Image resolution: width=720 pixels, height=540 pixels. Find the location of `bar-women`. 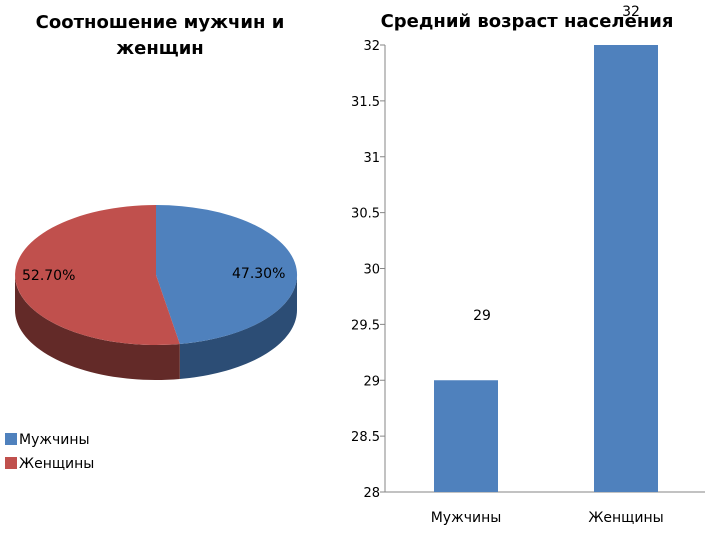

bar-women is located at coordinates (626, 268).